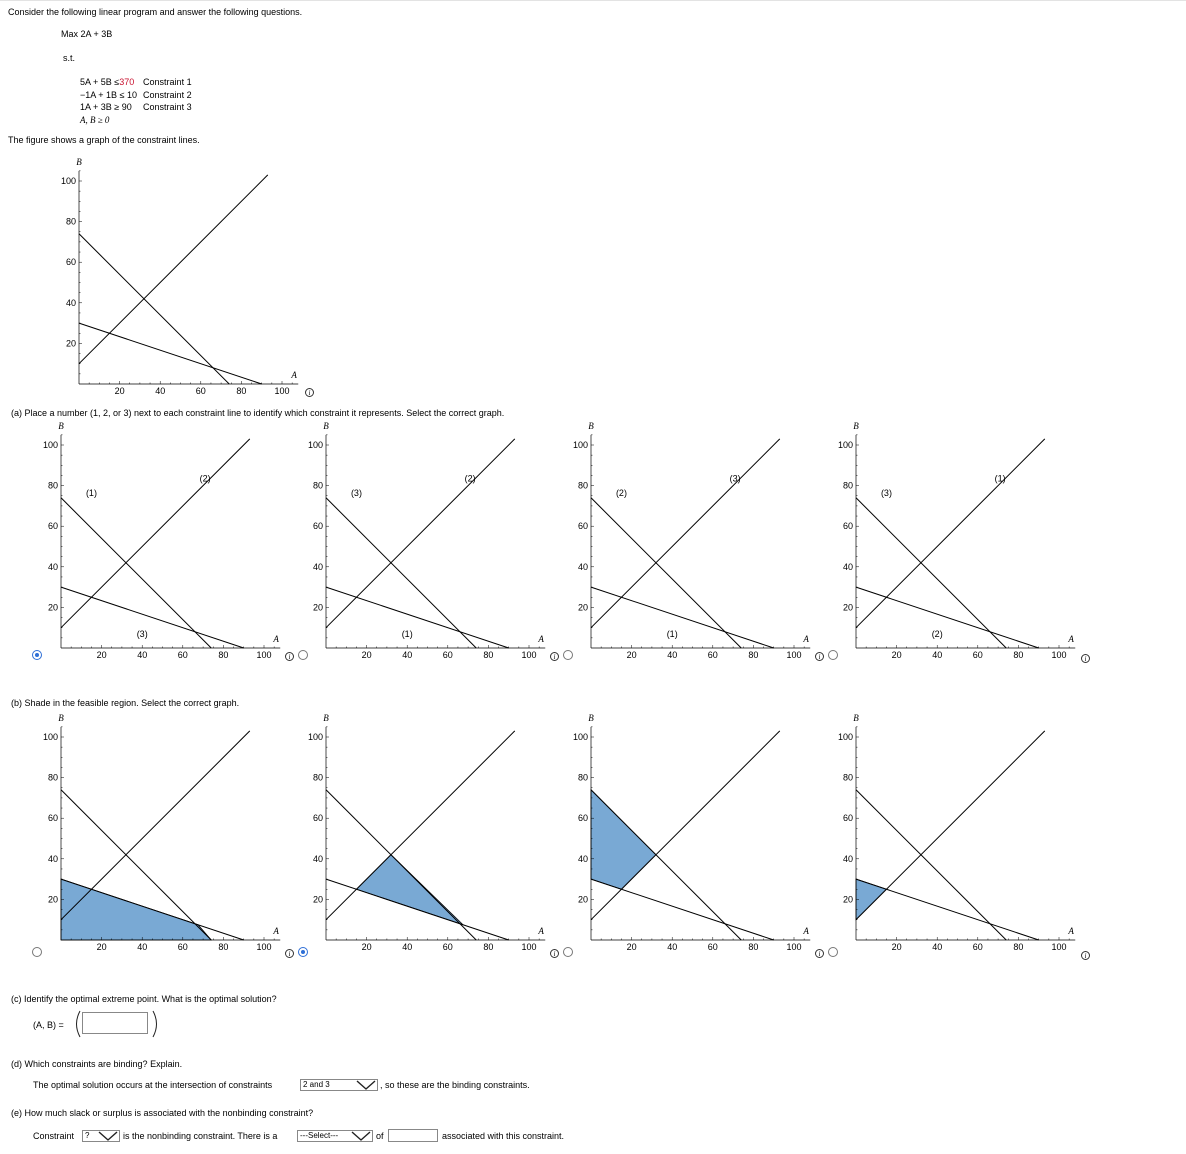 The image size is (1186, 1154). What do you see at coordinates (136, 107) in the screenshot?
I see `constraint-row: 1A + 3B ≥ 90 Constraint 3` at bounding box center [136, 107].